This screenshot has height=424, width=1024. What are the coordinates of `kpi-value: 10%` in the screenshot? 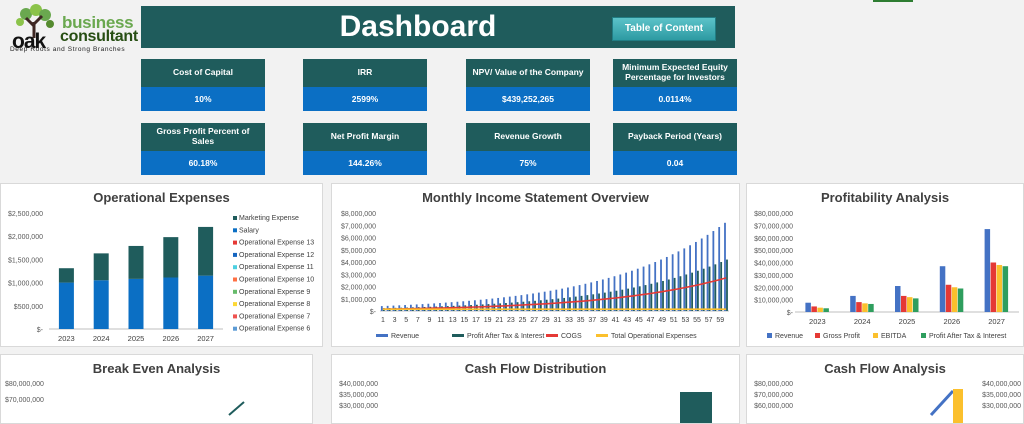 It's located at (203, 99).